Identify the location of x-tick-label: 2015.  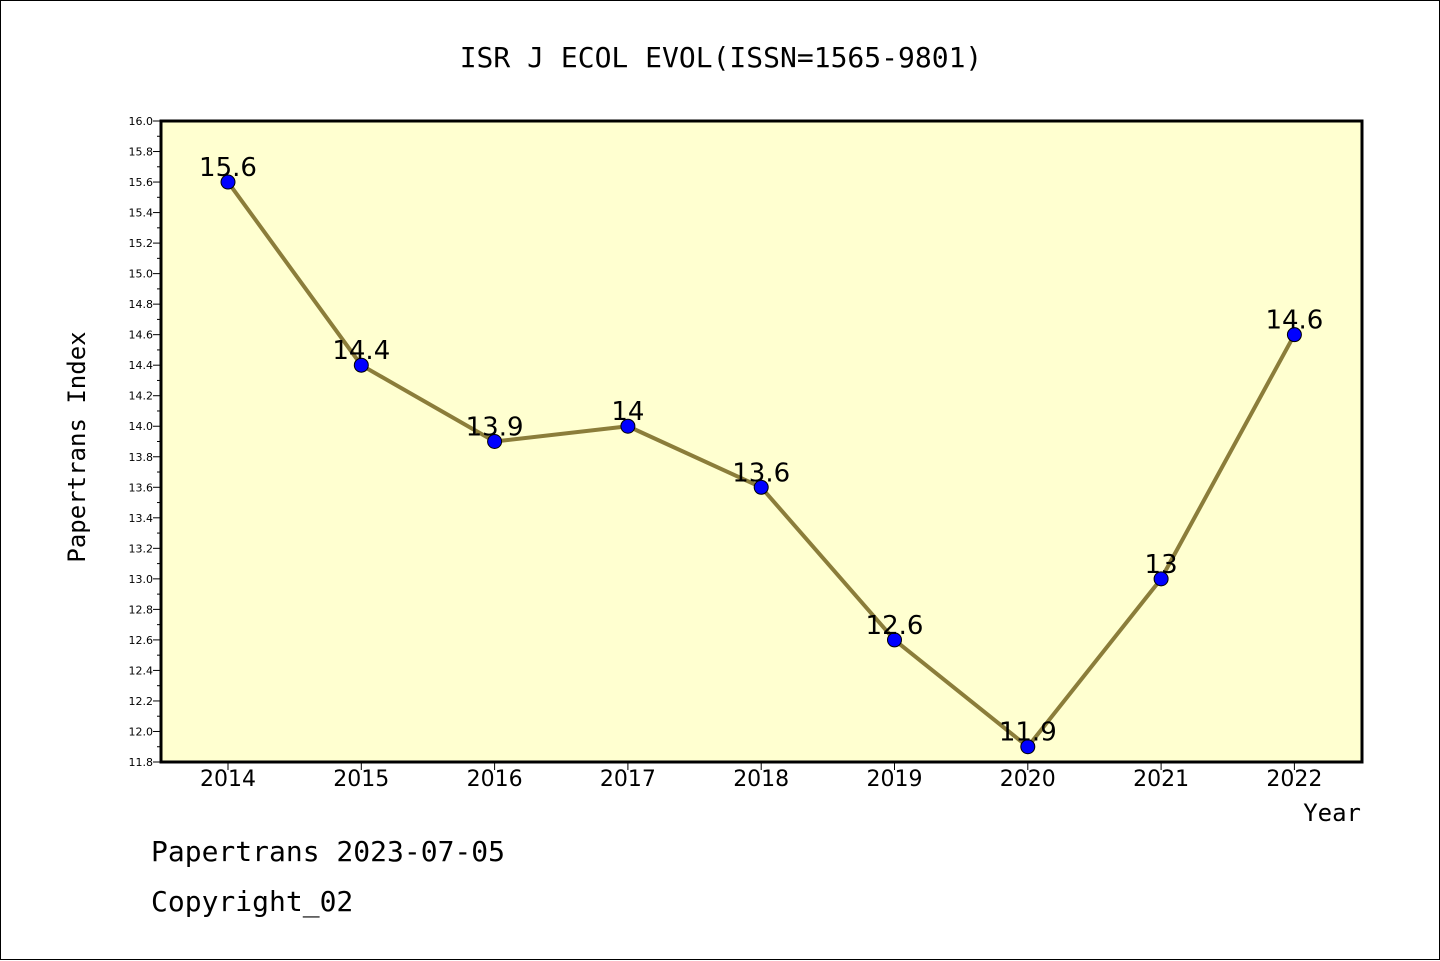
(361, 779).